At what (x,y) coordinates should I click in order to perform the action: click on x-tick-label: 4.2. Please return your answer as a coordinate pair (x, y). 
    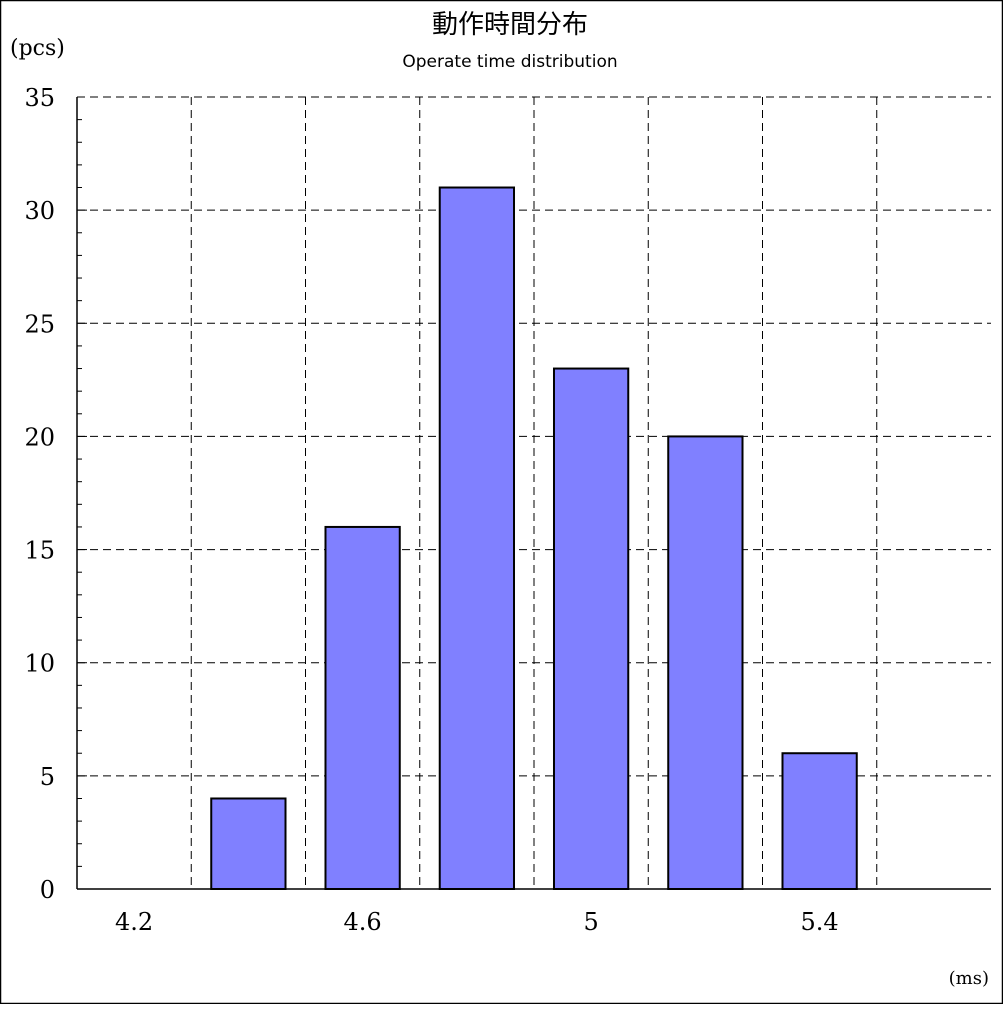
    Looking at the image, I should click on (134, 922).